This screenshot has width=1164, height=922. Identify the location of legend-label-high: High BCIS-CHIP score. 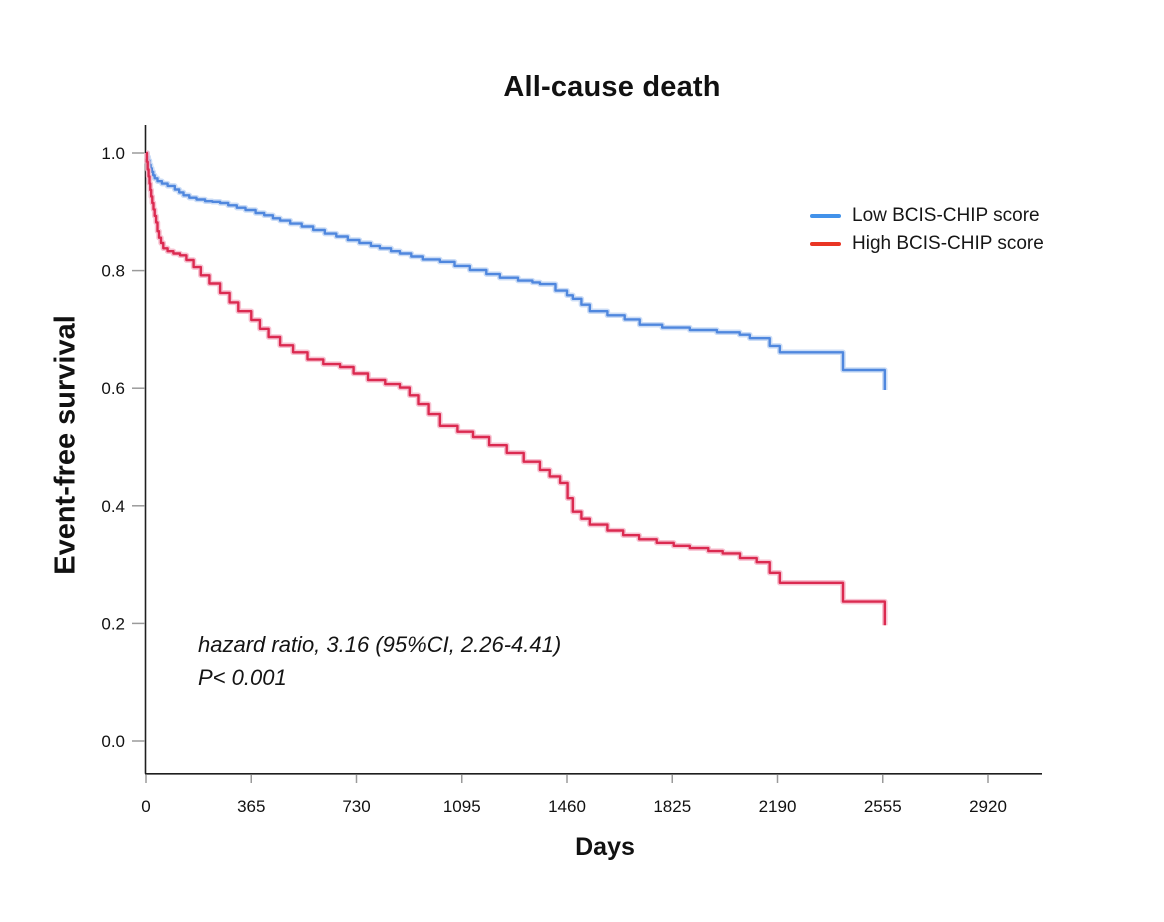
(948, 243).